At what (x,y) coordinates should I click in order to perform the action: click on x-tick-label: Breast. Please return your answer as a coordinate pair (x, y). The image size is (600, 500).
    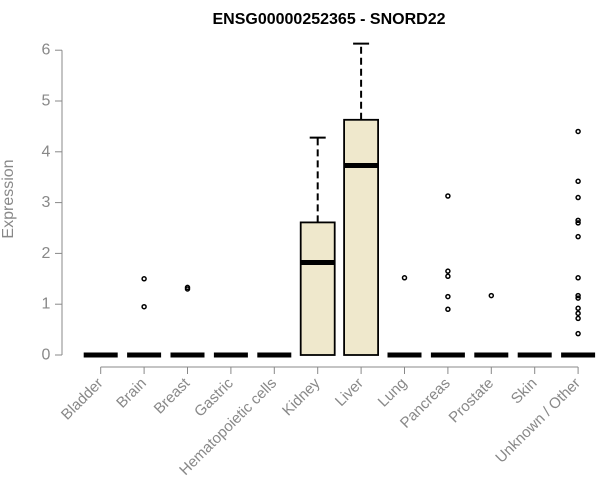
    Looking at the image, I should click on (172, 395).